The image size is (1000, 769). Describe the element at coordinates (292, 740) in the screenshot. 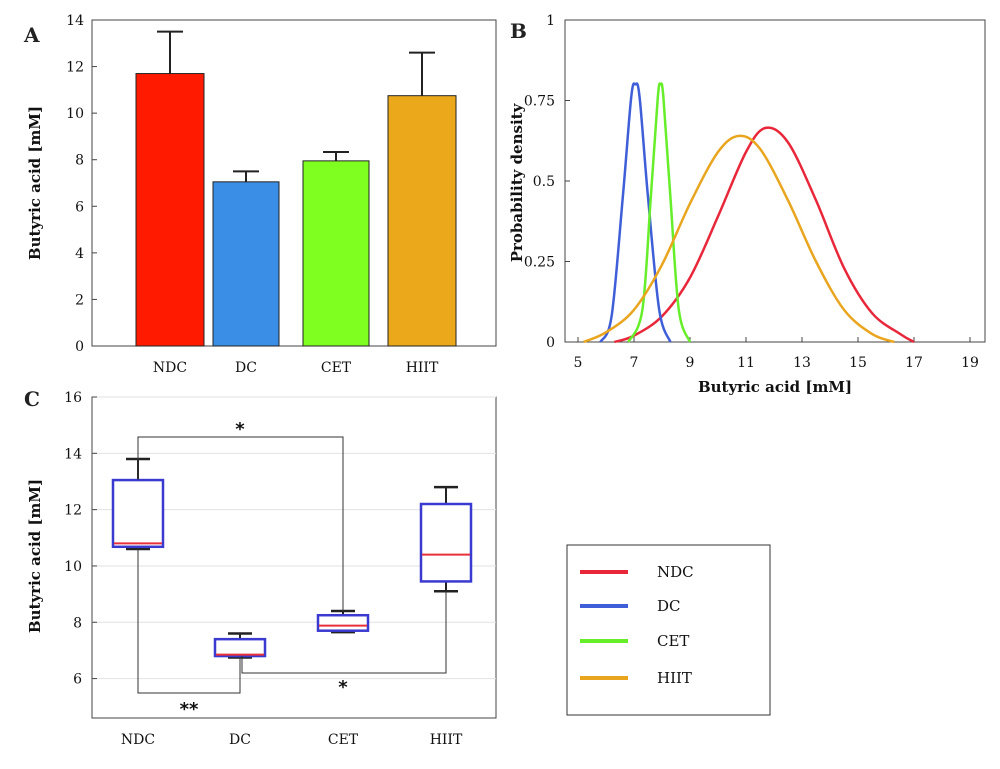

I see `panel-c-x-ticks: NDC DC CET HIIT` at that location.